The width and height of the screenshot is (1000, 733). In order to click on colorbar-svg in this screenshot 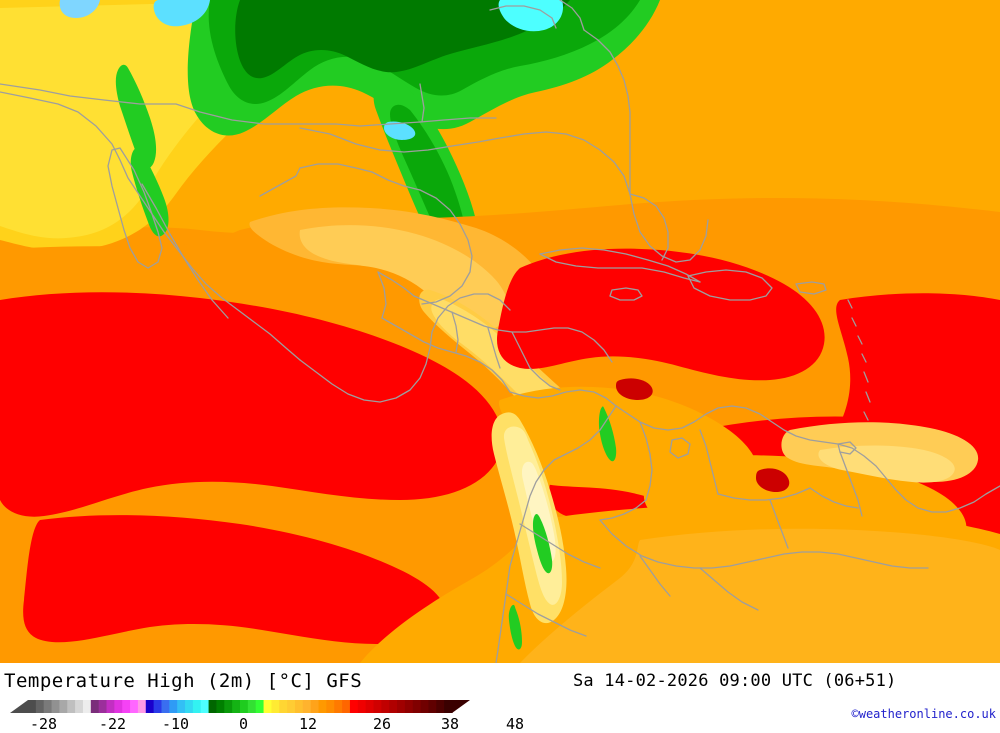, I will do `click(240, 706)`.